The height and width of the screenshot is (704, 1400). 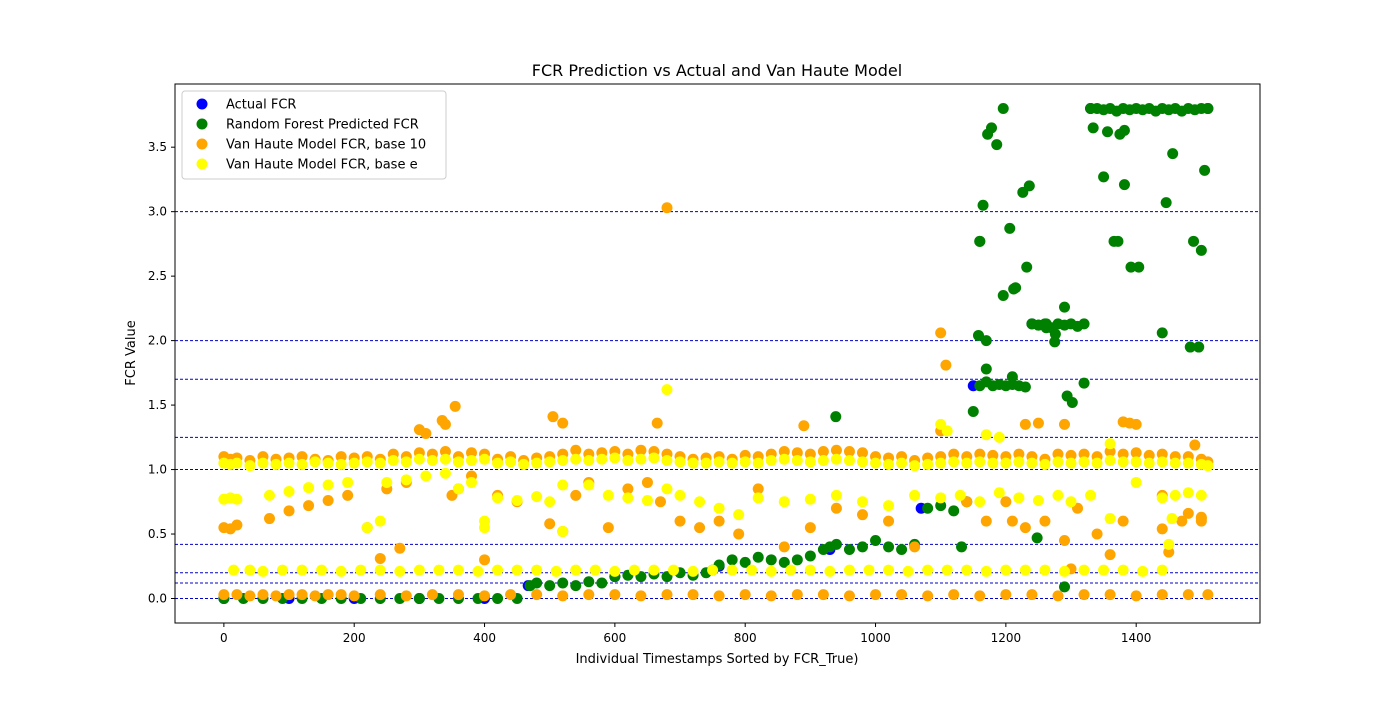 I want to click on y-tick-label: 0.5, so click(x=157, y=534).